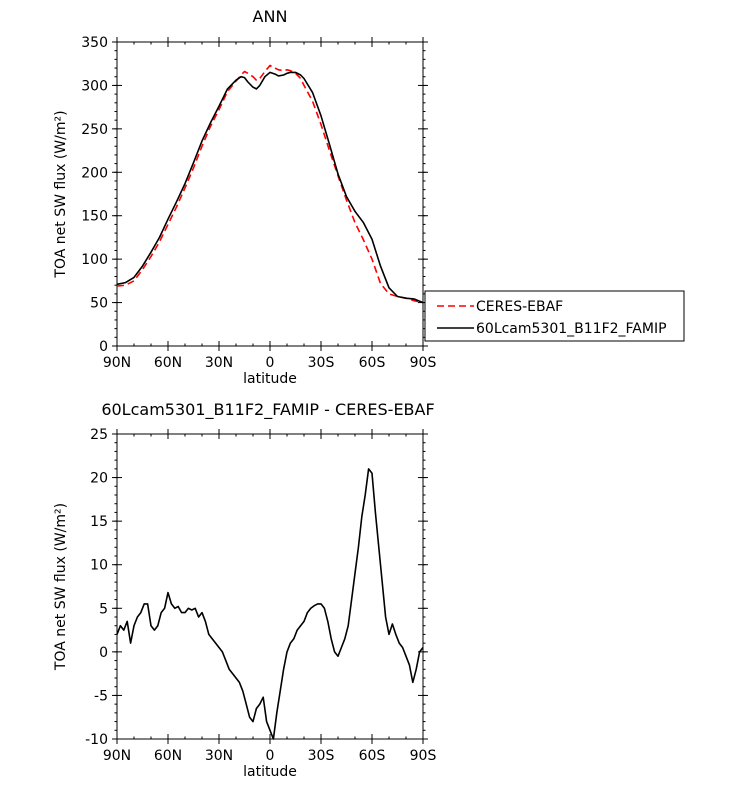  What do you see at coordinates (94, 260) in the screenshot?
I see `y-tick-label: 100` at bounding box center [94, 260].